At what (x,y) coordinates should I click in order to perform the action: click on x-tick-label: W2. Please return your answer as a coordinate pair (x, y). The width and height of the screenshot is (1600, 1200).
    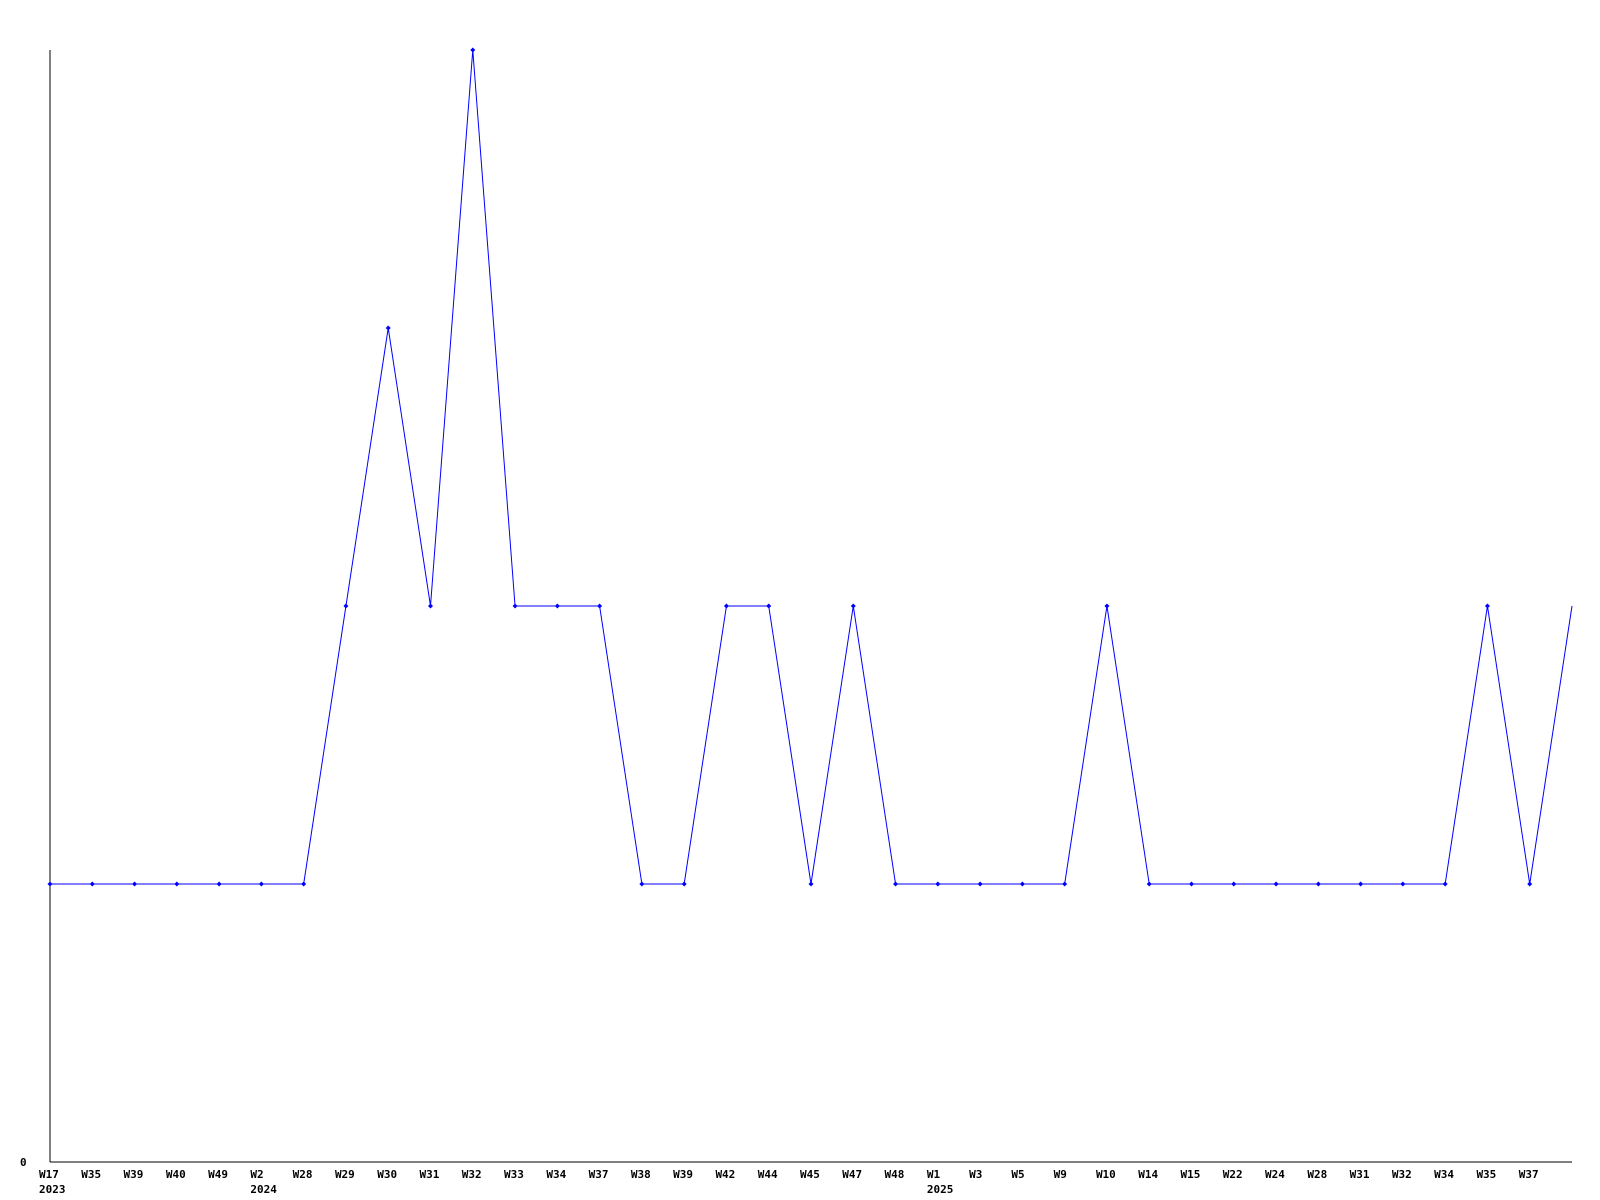
    Looking at the image, I should click on (256, 1174).